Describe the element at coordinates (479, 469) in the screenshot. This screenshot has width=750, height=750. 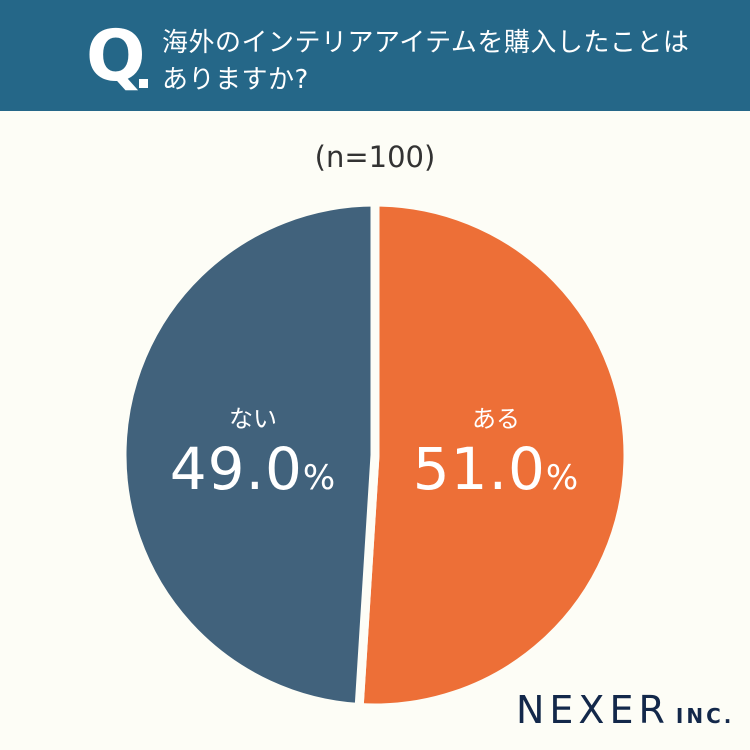
I see `value-yes-number: 51.0` at that location.